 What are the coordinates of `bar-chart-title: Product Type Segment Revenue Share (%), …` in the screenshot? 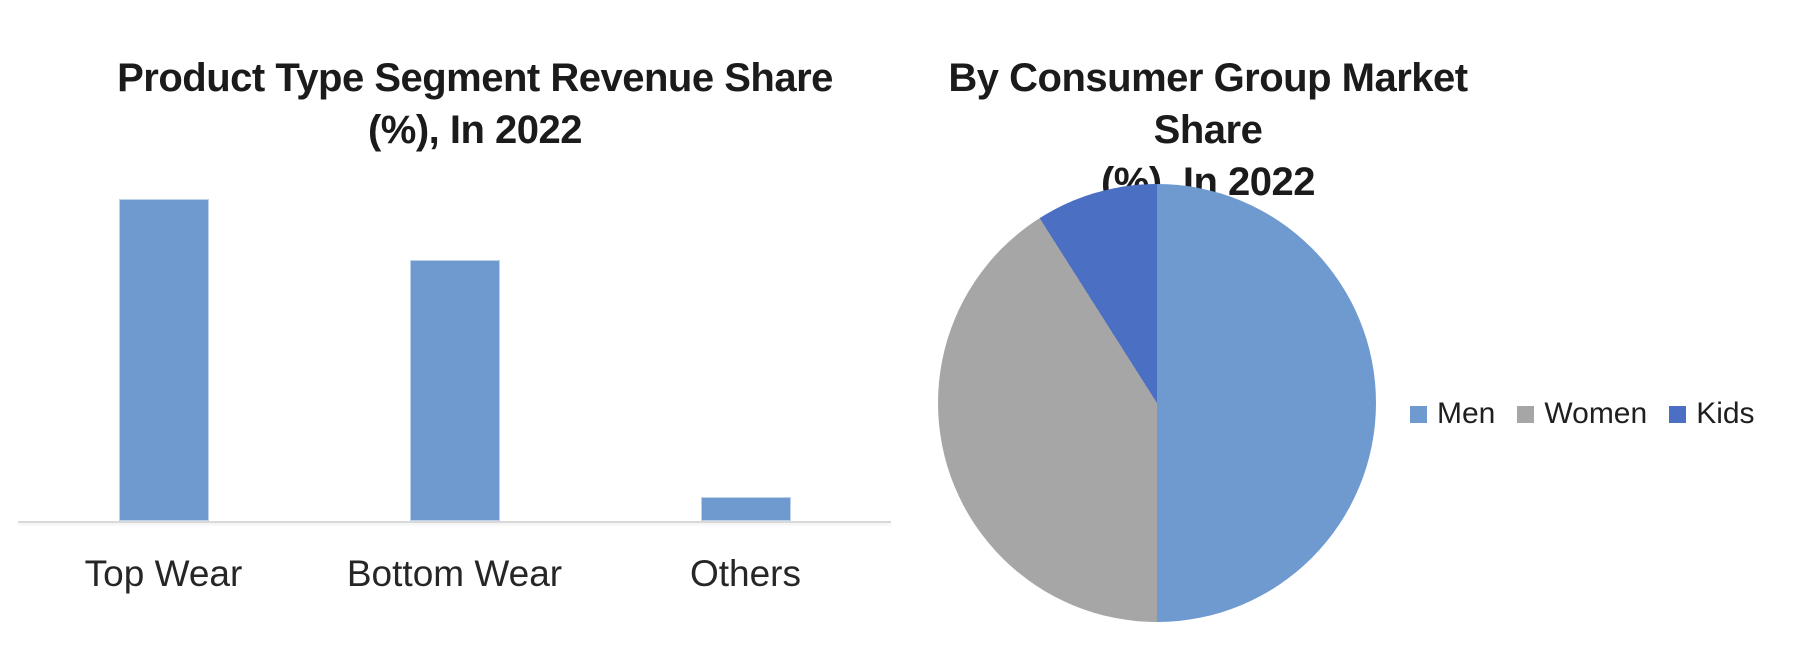 It's located at (475, 104).